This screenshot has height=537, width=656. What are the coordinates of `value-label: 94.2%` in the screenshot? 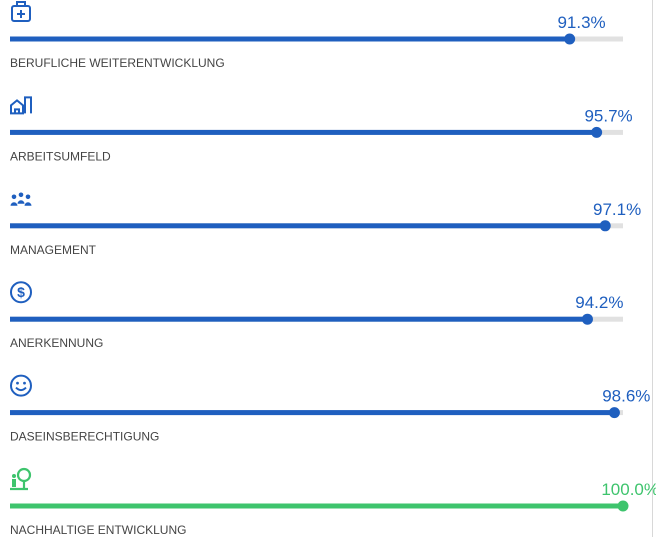 It's located at (599, 302).